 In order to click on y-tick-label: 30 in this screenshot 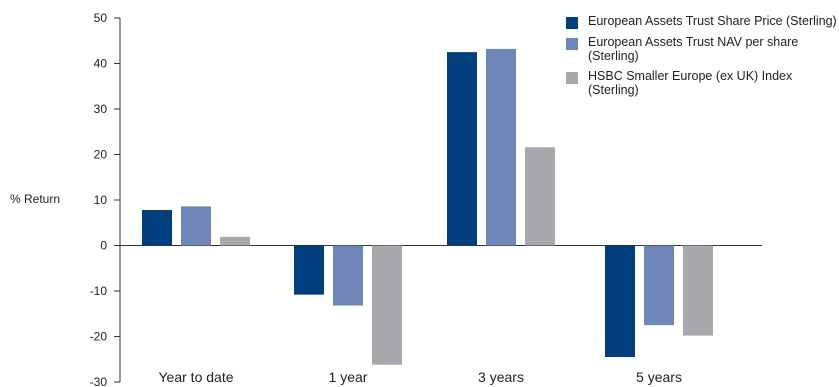, I will do `click(101, 109)`.